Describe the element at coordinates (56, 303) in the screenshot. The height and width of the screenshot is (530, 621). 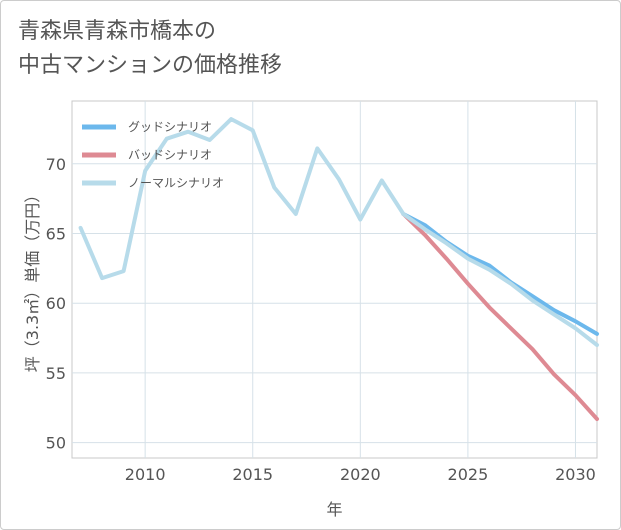
I see `y-tick-label: 60` at that location.